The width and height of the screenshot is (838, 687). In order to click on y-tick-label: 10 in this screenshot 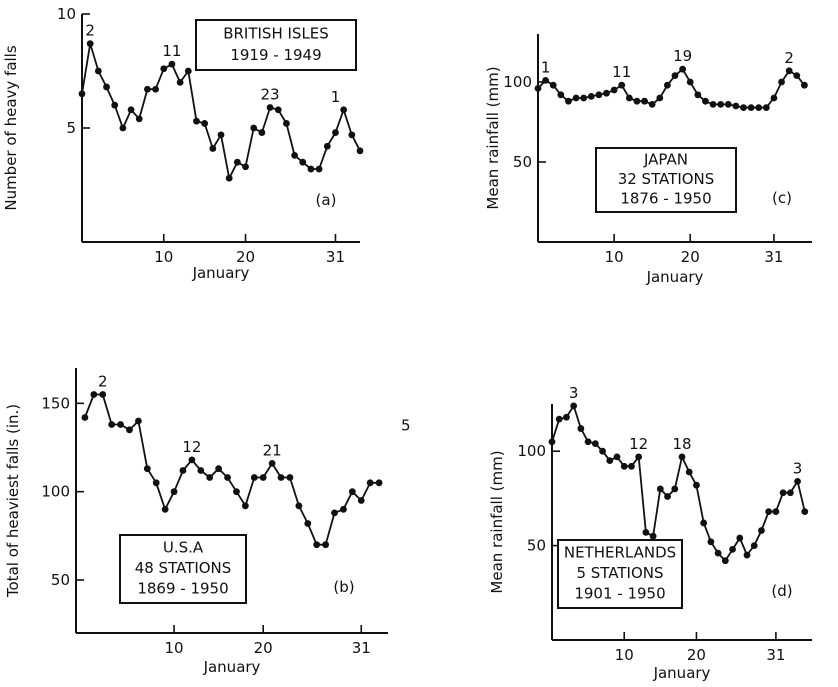, I will do `click(66, 14)`.